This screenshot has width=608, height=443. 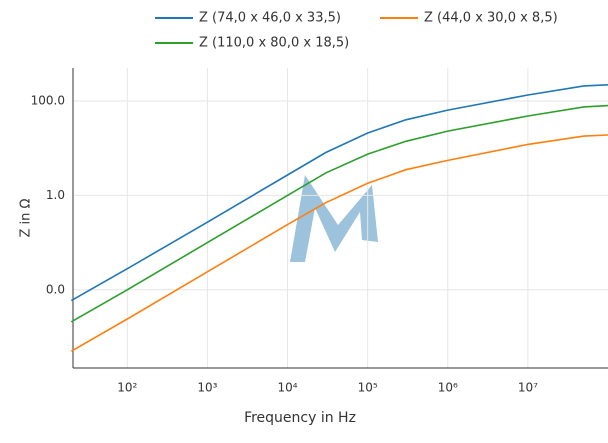 I want to click on legend-label: Z (74,0 x 46,0 x 33,5), so click(x=270, y=18).